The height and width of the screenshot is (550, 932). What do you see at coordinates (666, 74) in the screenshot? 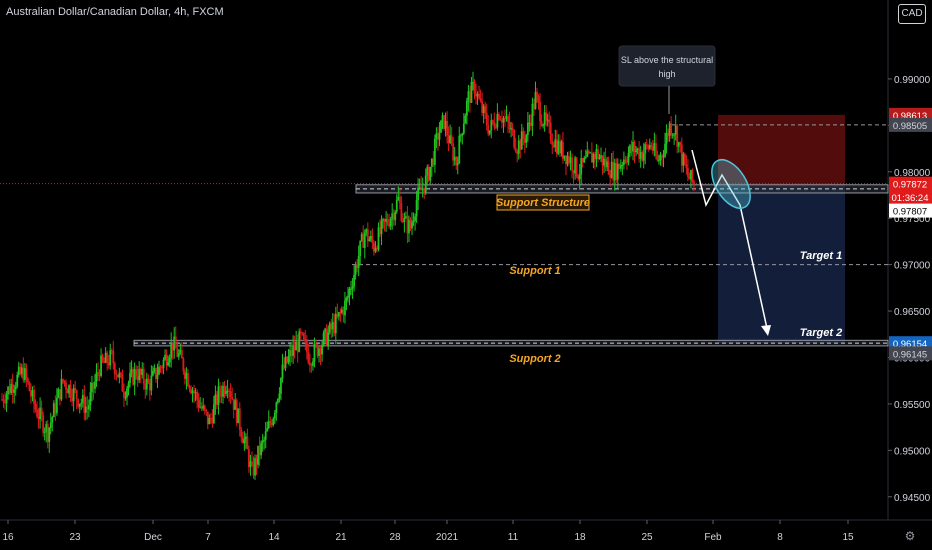
I see `sl-callout-text: high` at bounding box center [666, 74].